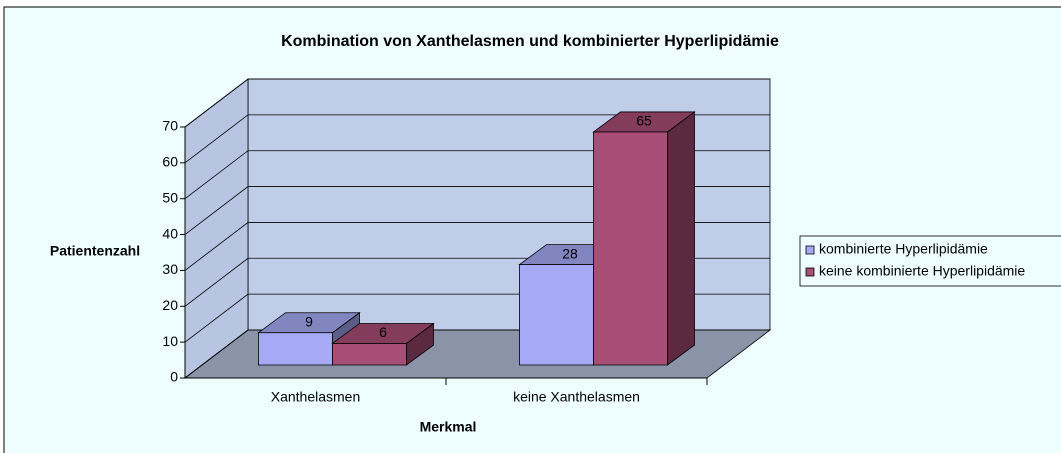 The image size is (1061, 453). What do you see at coordinates (570, 253) in the screenshot?
I see `data-label: 28` at bounding box center [570, 253].